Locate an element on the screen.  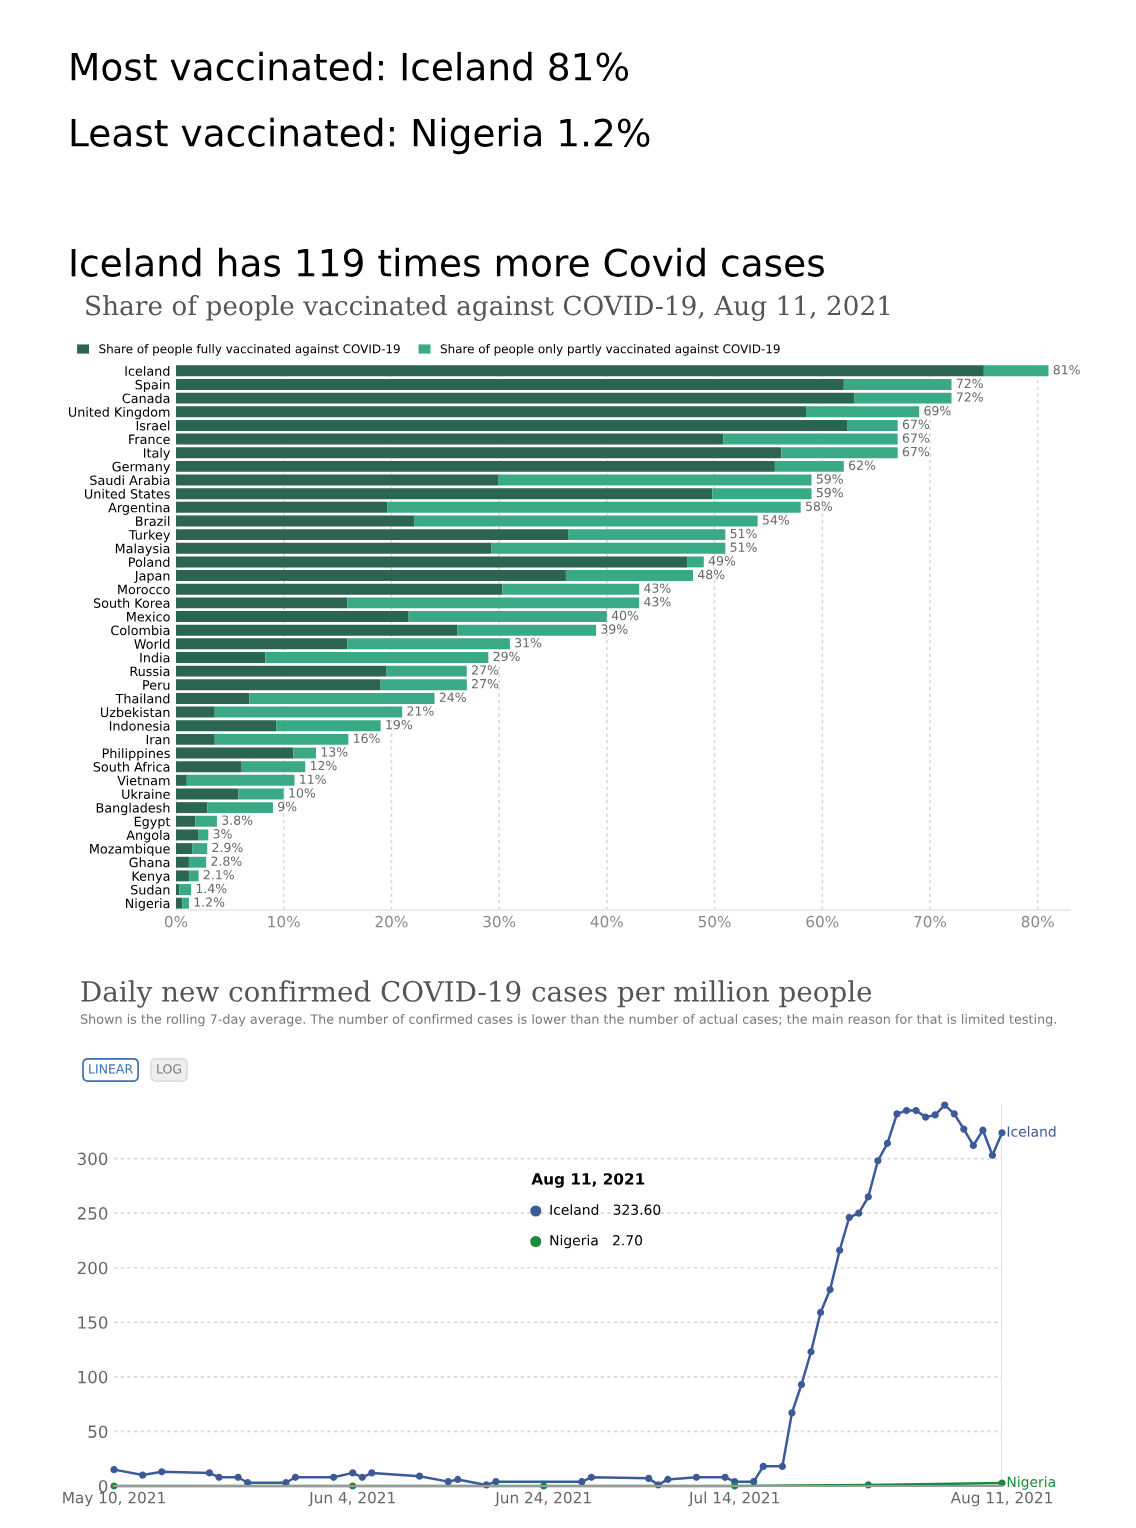
chart-title: Daily new confirmed COVID-19 cases per million people is located at coordinates (476, 994).